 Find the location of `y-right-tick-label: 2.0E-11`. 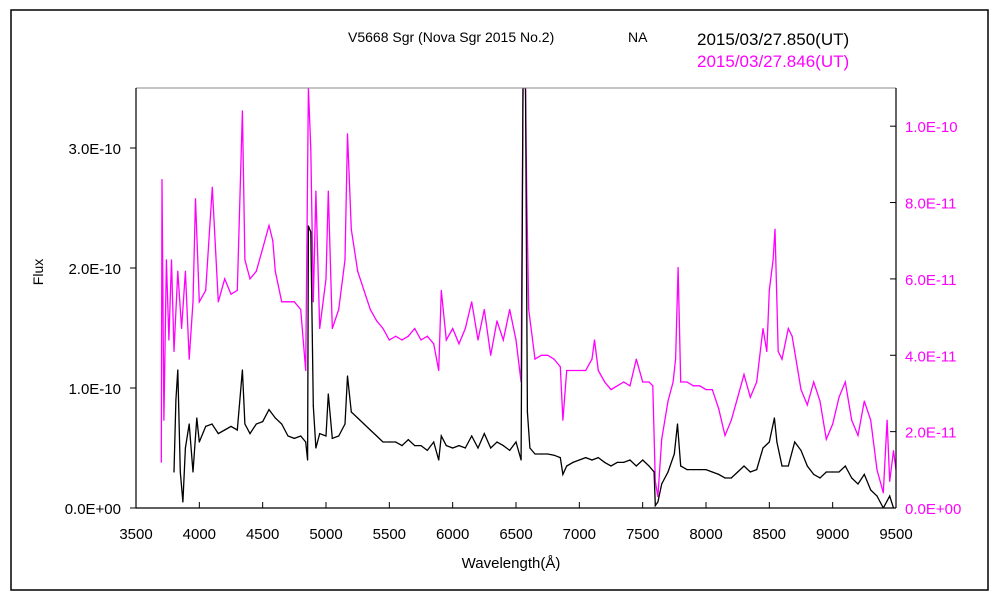

y-right-tick-label: 2.0E-11 is located at coordinates (930, 433).